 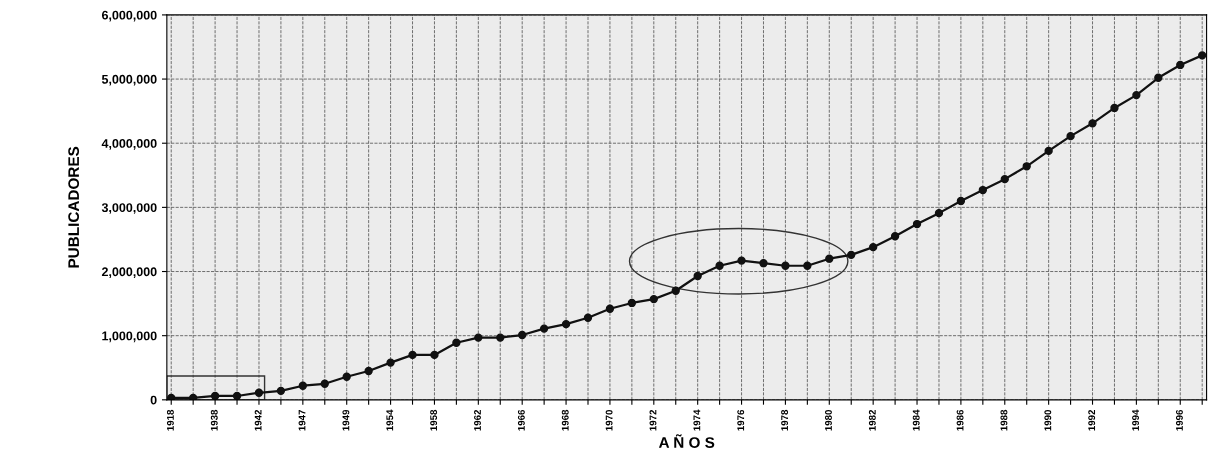 I want to click on y-tick-label: 1,000,000, so click(x=129, y=337).